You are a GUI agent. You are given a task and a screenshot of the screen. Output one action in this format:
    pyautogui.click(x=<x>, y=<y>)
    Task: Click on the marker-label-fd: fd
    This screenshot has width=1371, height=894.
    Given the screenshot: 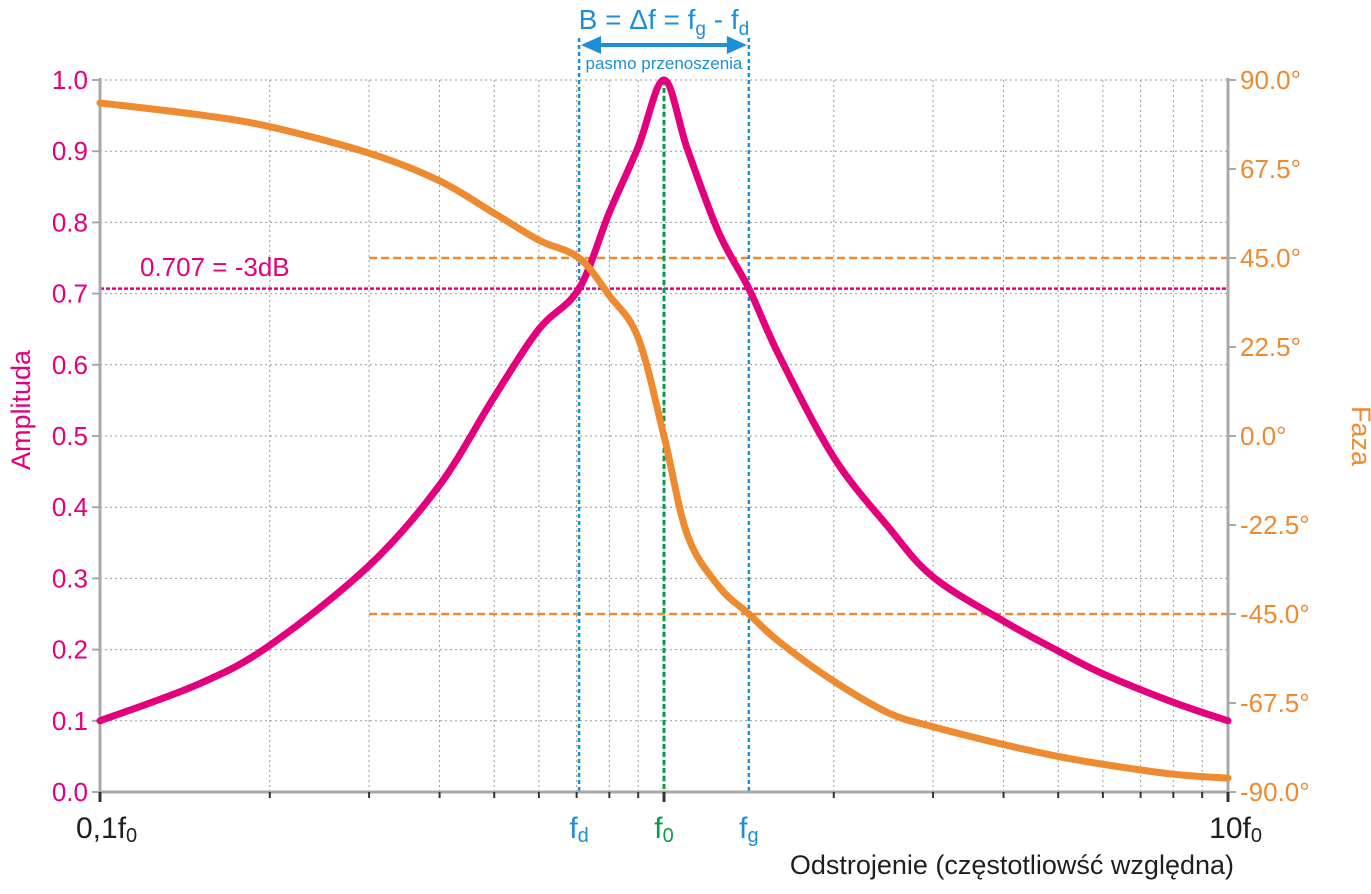 What is the action you would take?
    pyautogui.click(x=578, y=829)
    